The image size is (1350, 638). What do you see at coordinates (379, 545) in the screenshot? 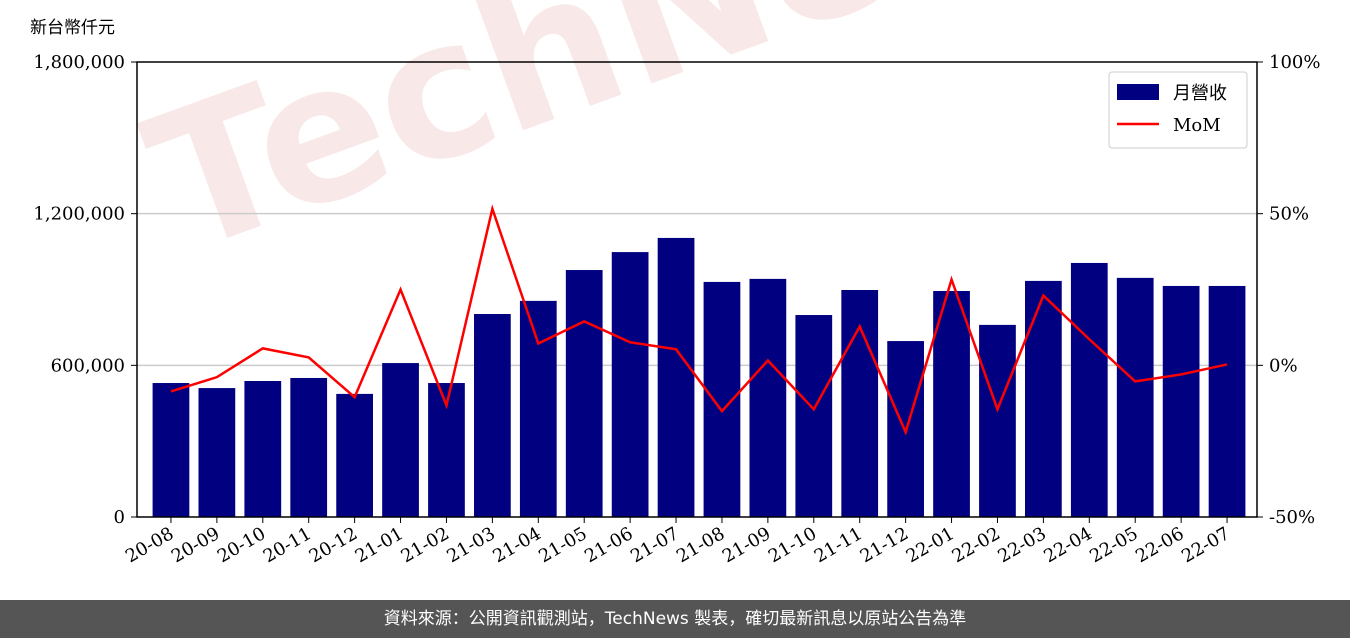
I see `x-tick-label: 21-01` at bounding box center [379, 545].